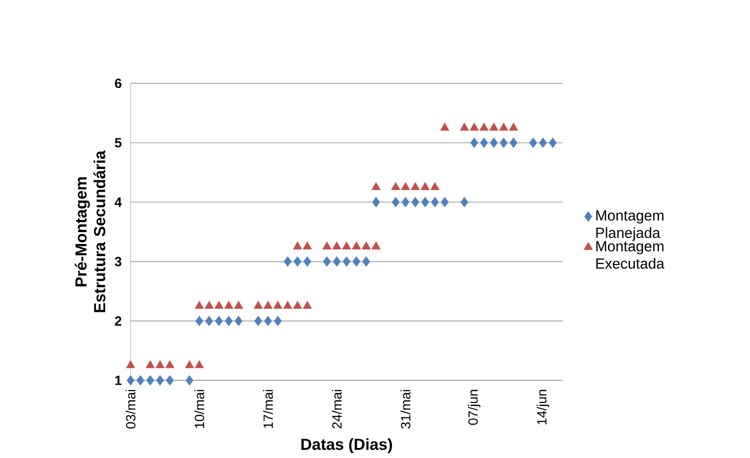 The width and height of the screenshot is (750, 458). What do you see at coordinates (118, 83) in the screenshot?
I see `y-tick-label: 6` at bounding box center [118, 83].